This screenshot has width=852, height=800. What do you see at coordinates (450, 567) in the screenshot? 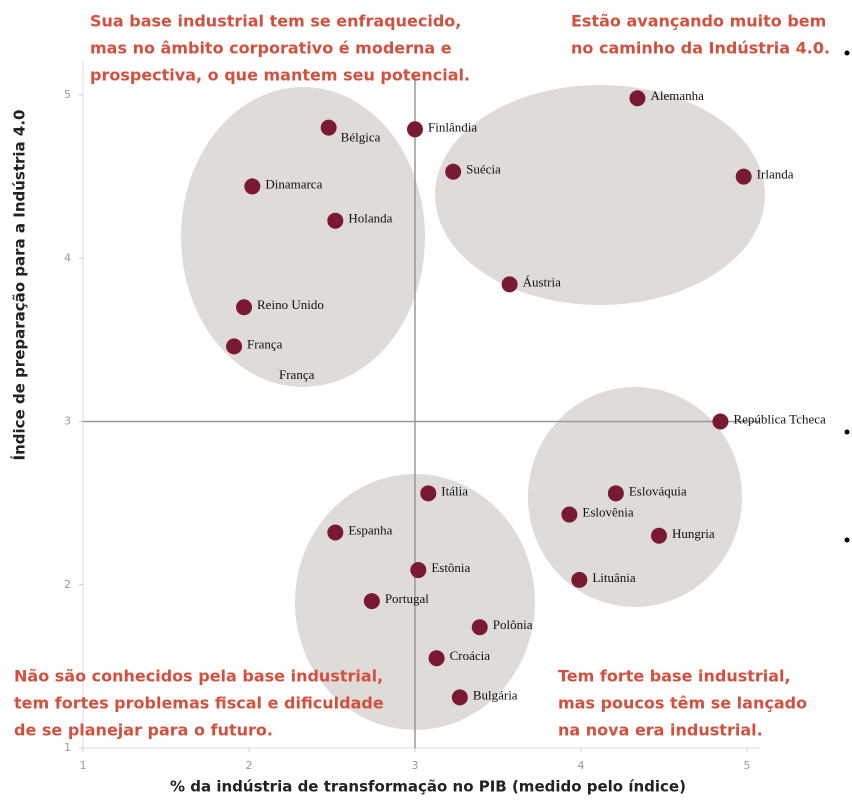
I see `point-label: Estônia` at bounding box center [450, 567].